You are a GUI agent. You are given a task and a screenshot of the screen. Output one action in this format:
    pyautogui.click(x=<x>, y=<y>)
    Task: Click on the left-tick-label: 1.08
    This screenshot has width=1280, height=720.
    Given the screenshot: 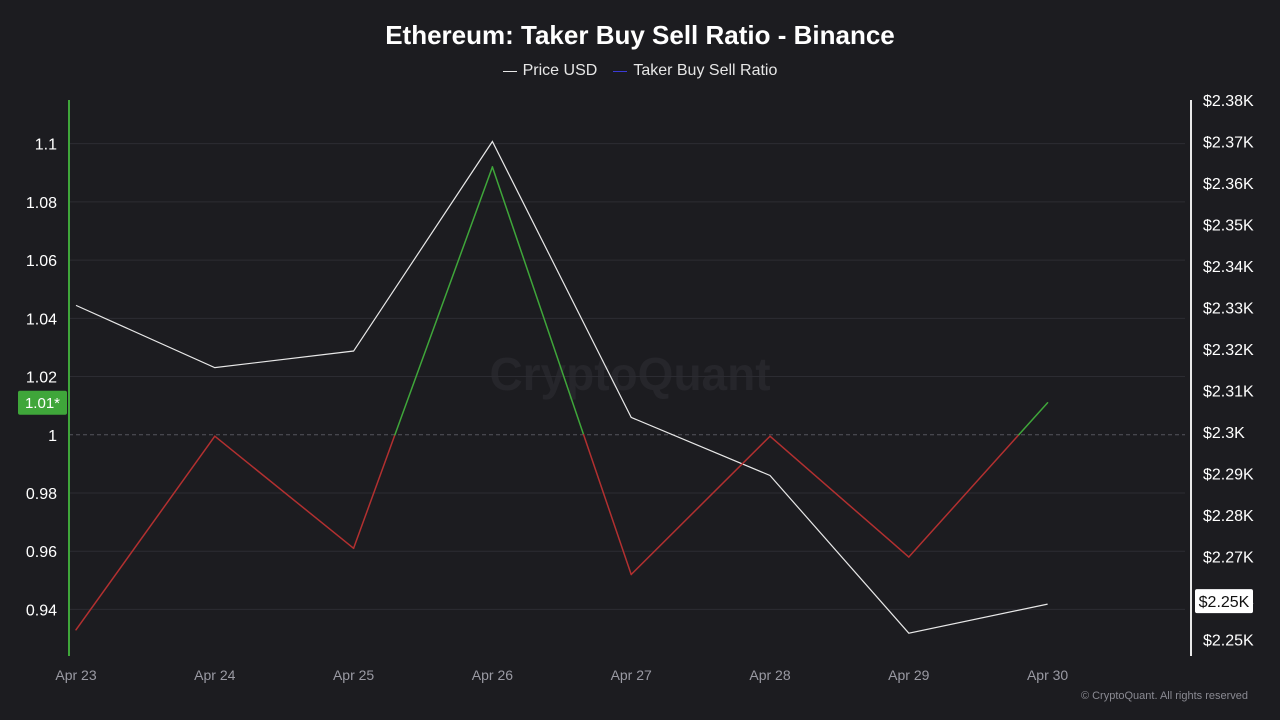 What is the action you would take?
    pyautogui.click(x=41, y=203)
    